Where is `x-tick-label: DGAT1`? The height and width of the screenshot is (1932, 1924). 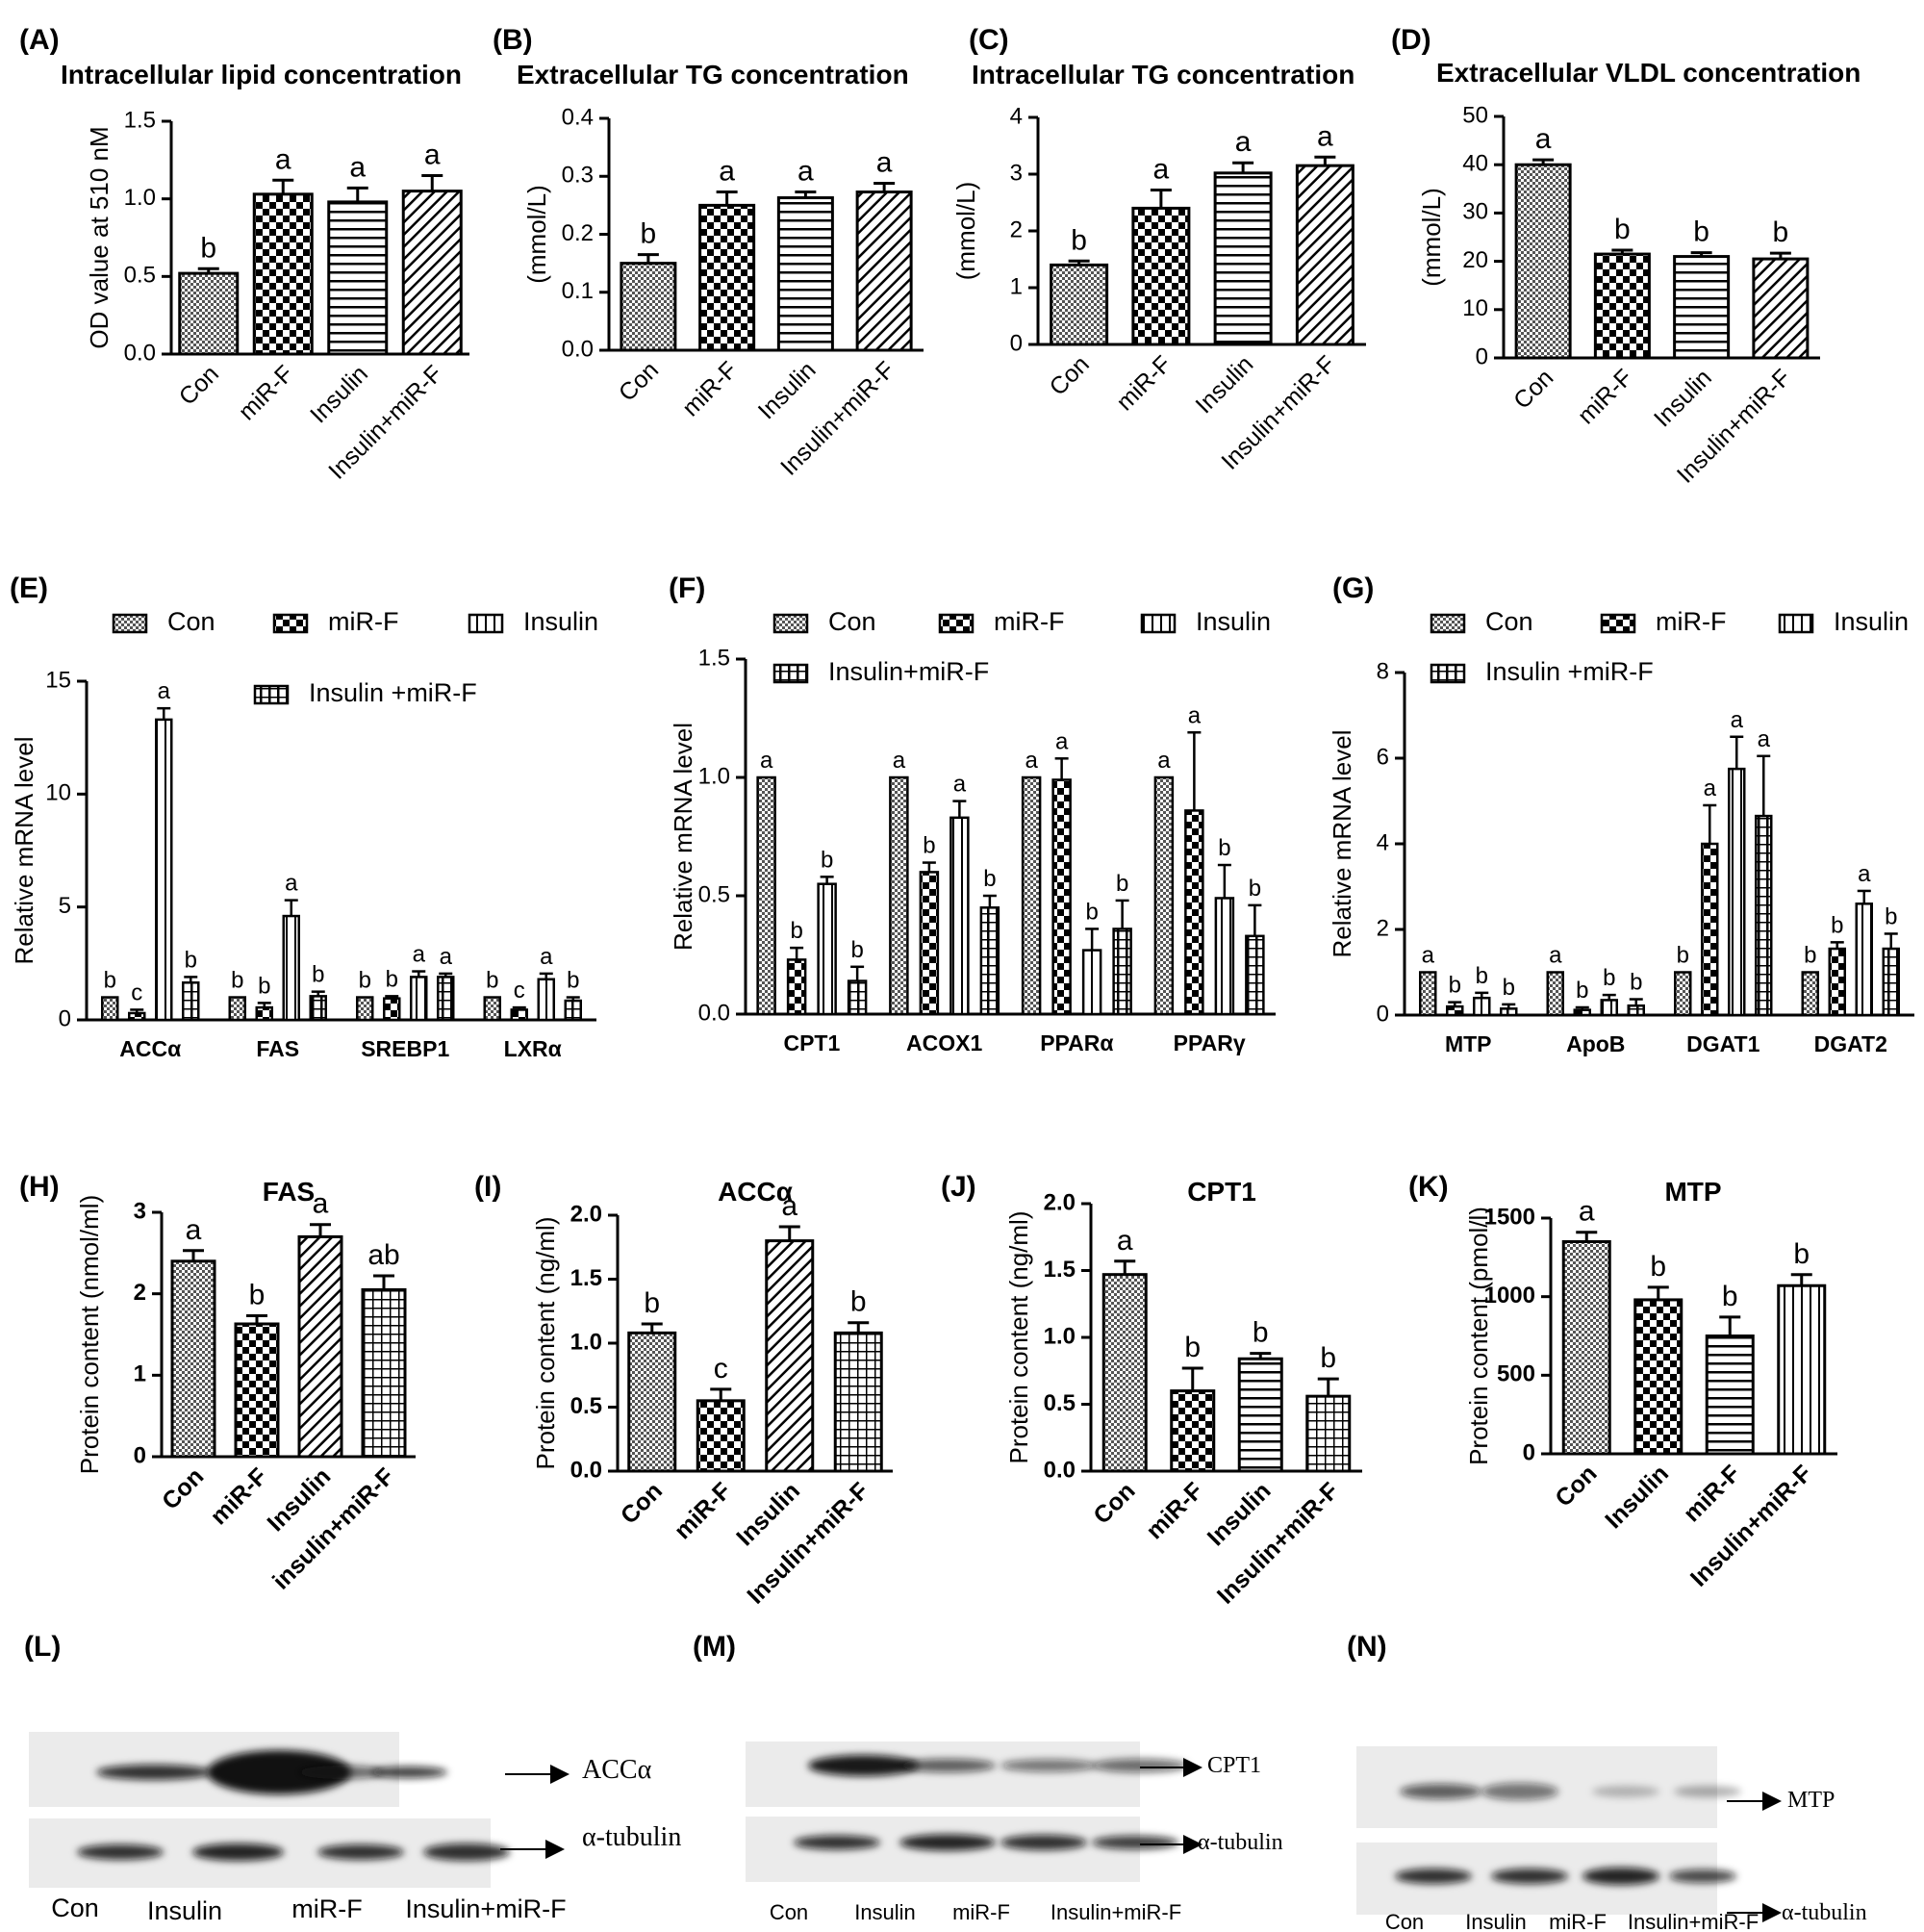 x-tick-label: DGAT1 is located at coordinates (1722, 1043).